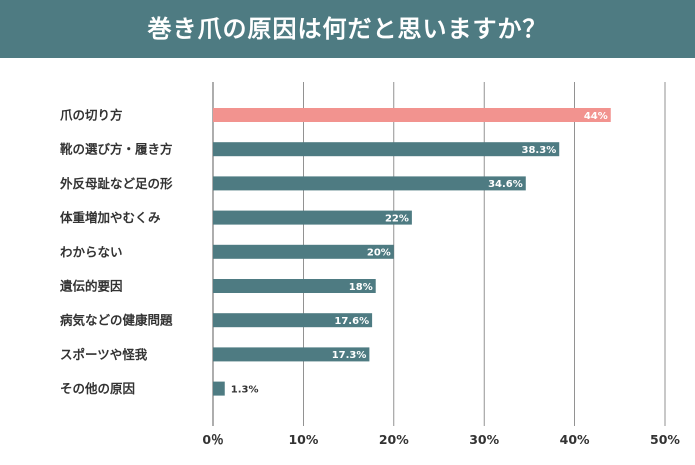 The height and width of the screenshot is (465, 695). Describe the element at coordinates (91, 115) in the screenshot. I see `category-label: 爪の切り方` at that location.